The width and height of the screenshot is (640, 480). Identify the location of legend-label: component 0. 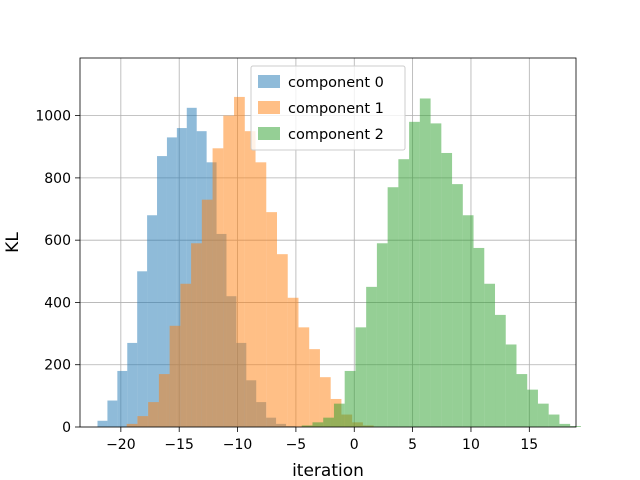
(336, 83).